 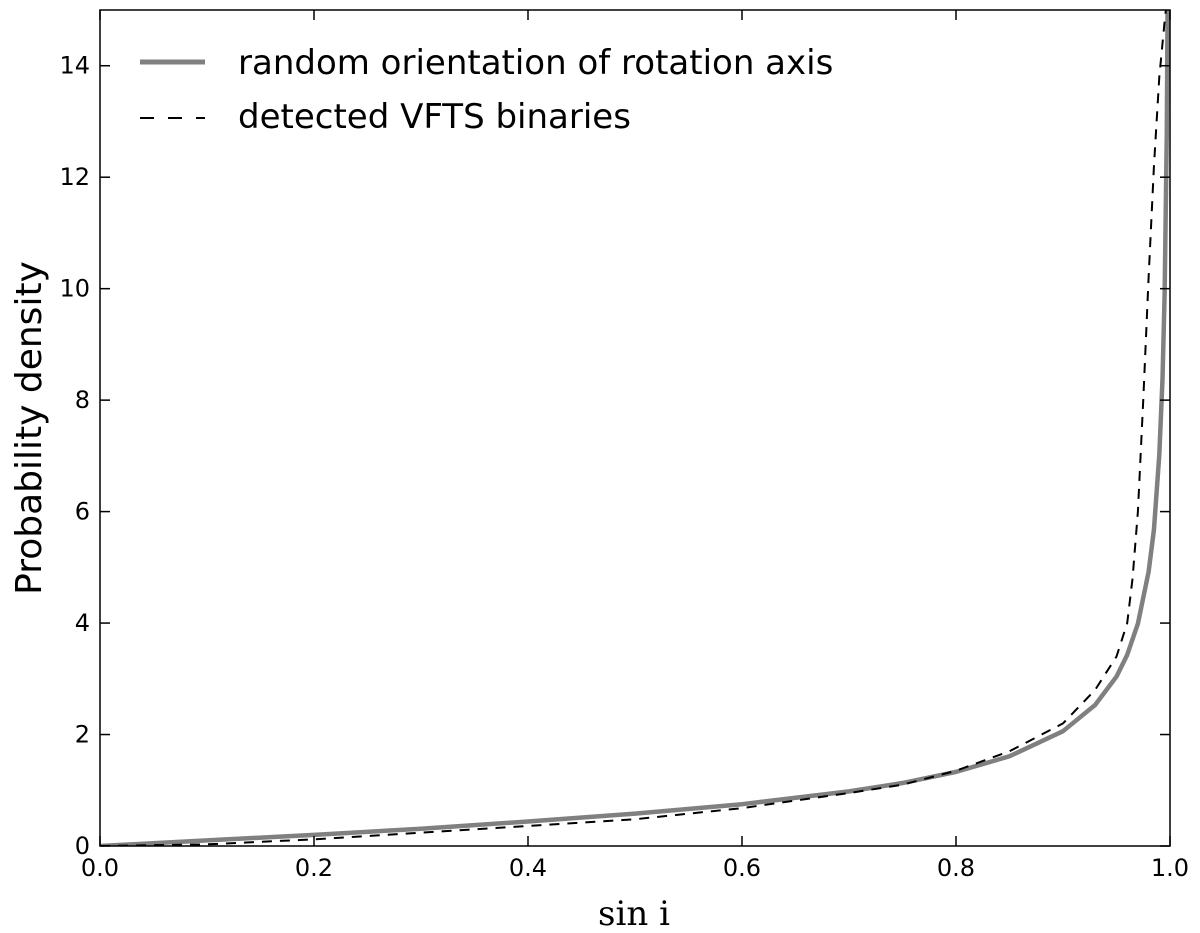 What do you see at coordinates (956, 868) in the screenshot?
I see `x-tick-label: 0.8` at bounding box center [956, 868].